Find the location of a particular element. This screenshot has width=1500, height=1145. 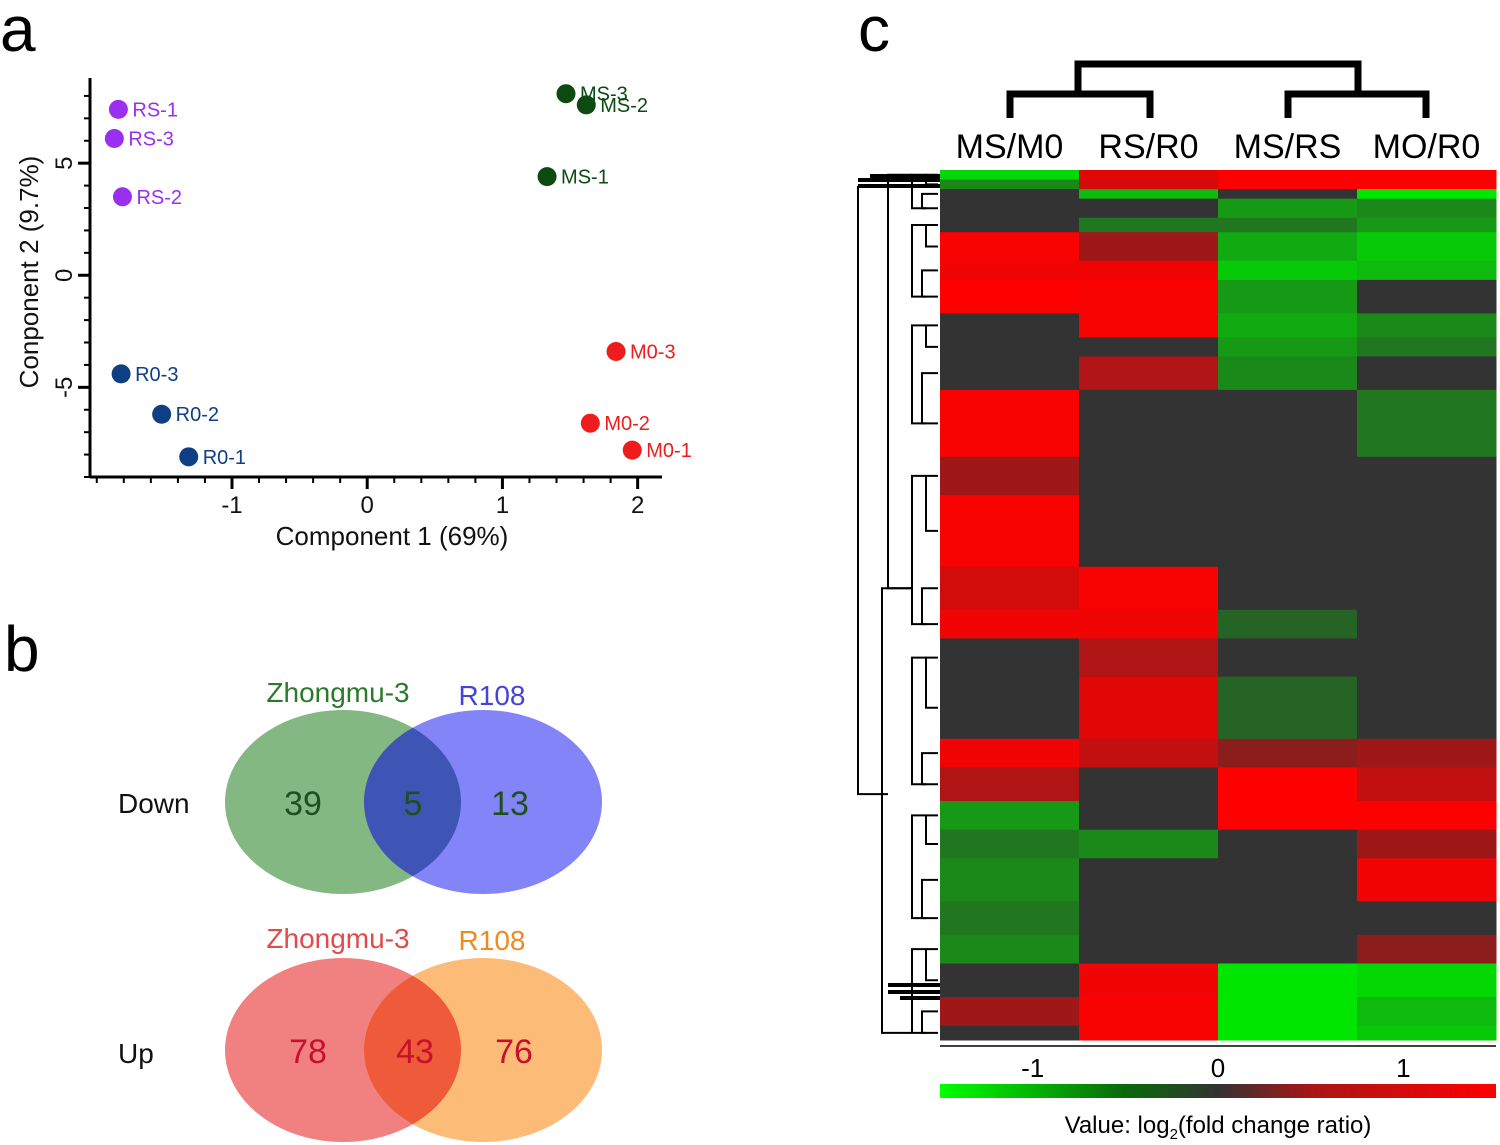

colorbar-title-main: Value: log is located at coordinates (1117, 1125).